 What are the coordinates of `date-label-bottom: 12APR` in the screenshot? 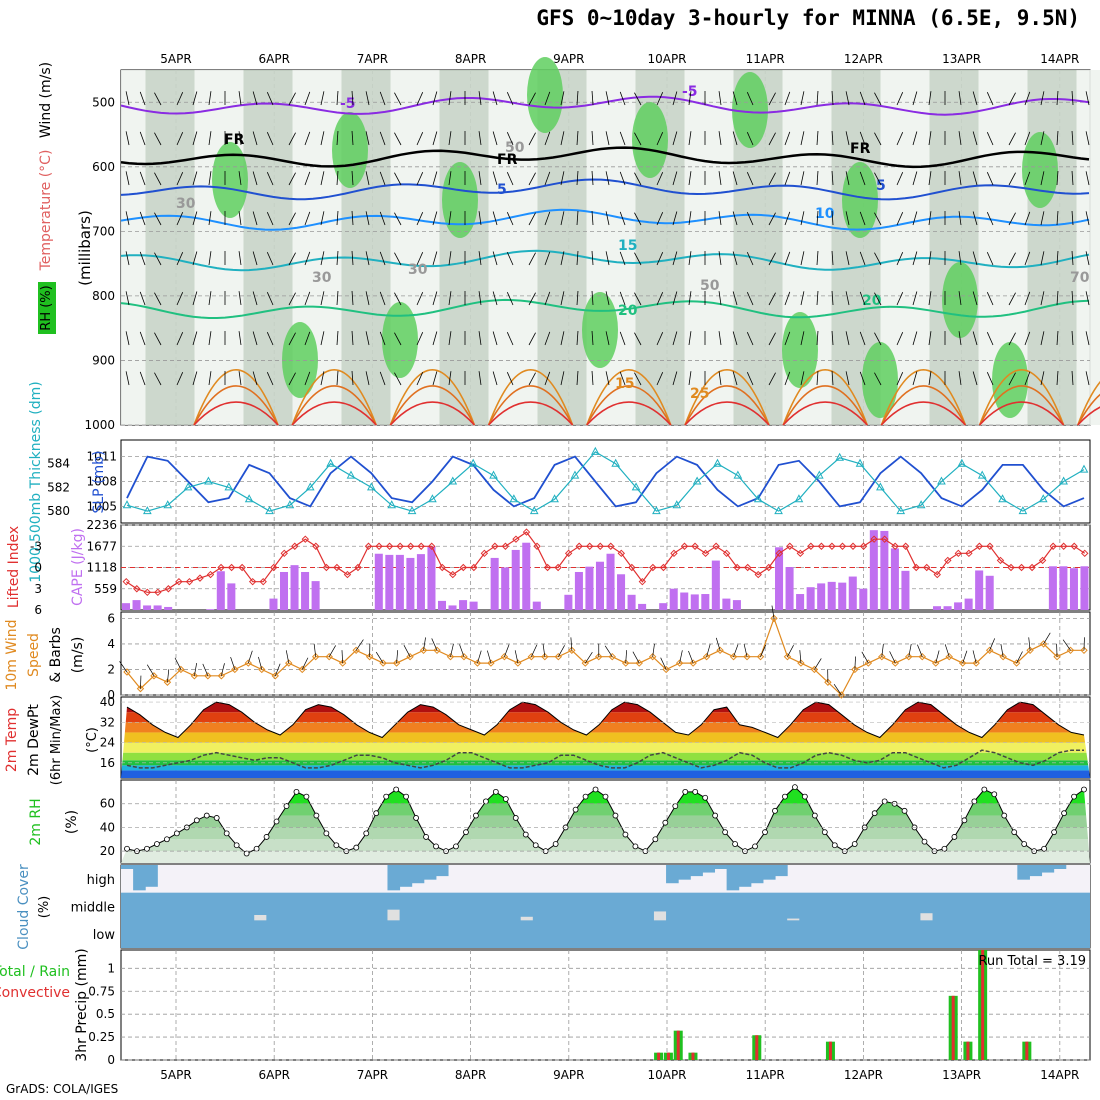 It's located at (863, 1075).